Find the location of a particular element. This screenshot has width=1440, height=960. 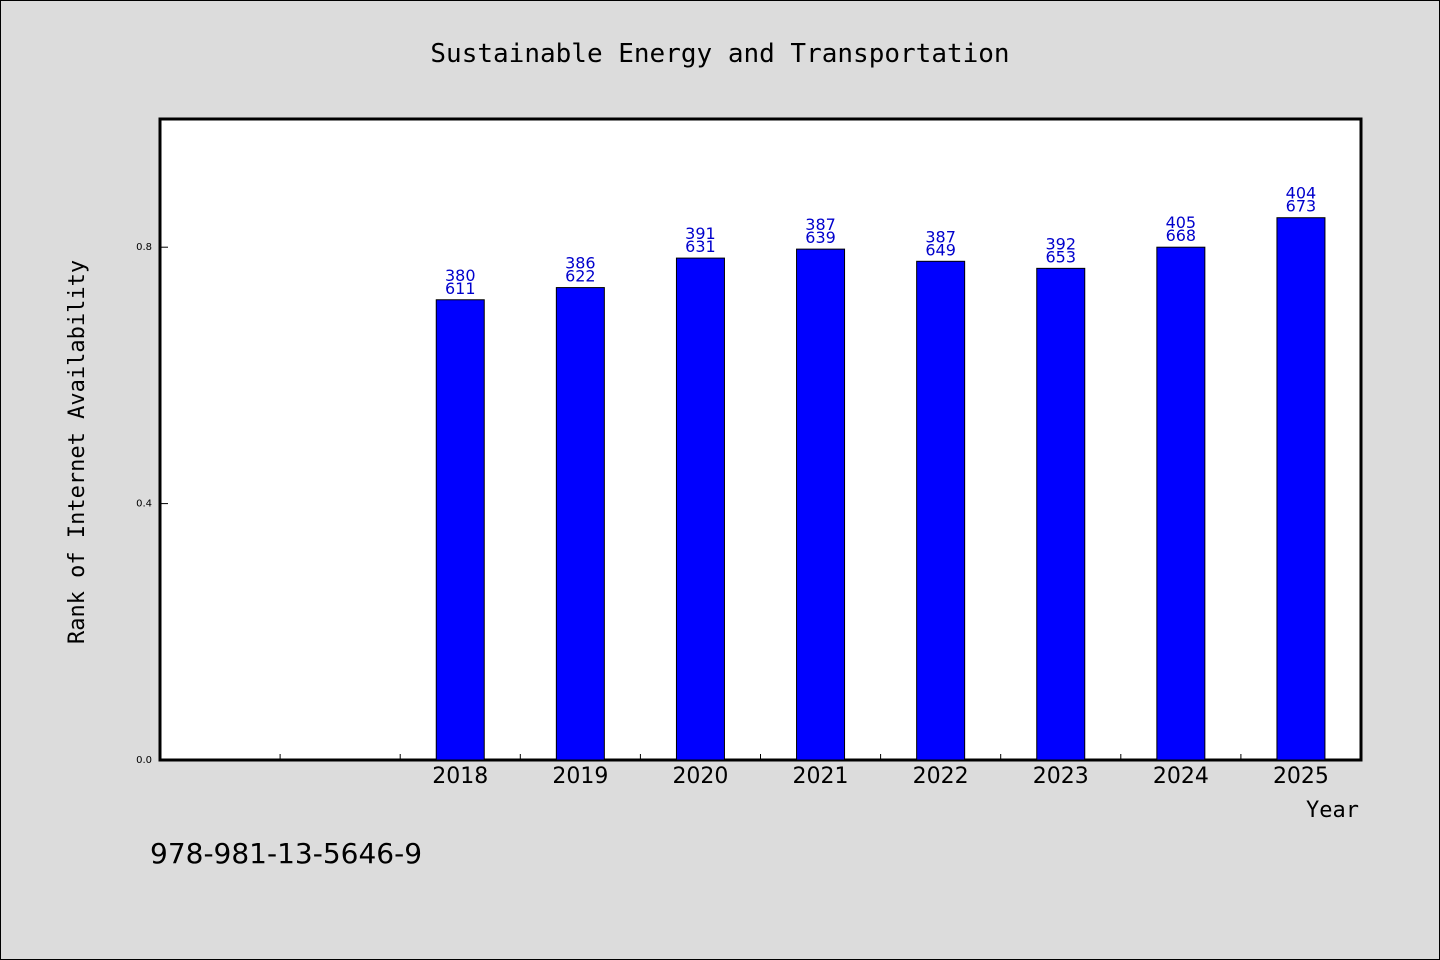

bar-2025 is located at coordinates (1301, 489).